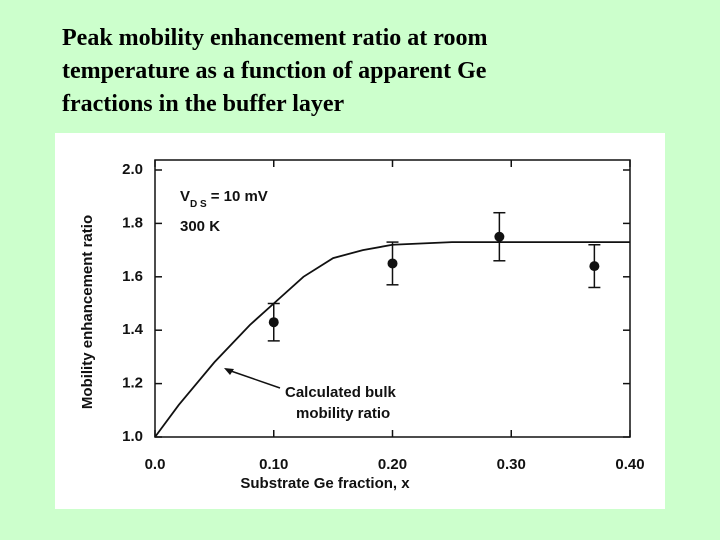  Describe the element at coordinates (275, 38) in the screenshot. I see `title-line: Peak mobility enhancement ratio at room` at that location.